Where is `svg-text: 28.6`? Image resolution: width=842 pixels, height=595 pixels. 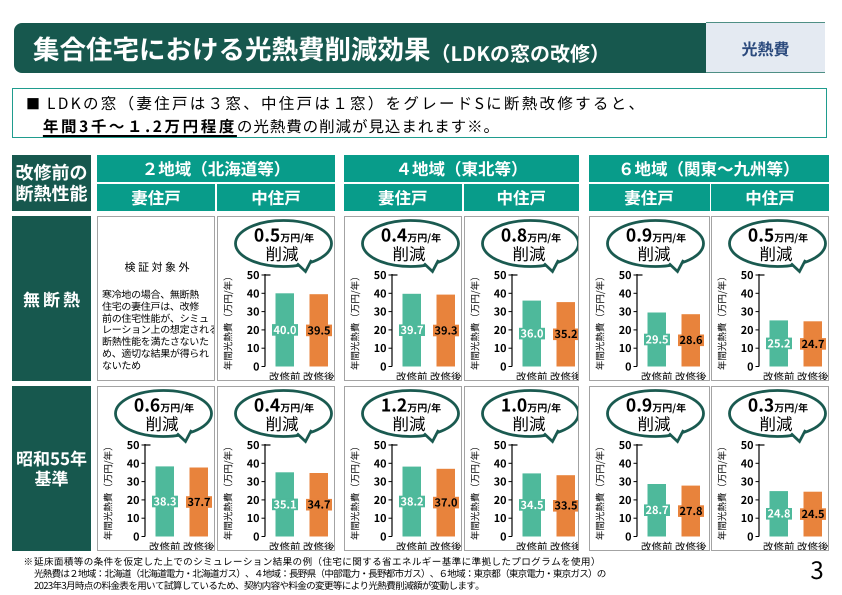
svg-text: 28.6 is located at coordinates (691, 340).